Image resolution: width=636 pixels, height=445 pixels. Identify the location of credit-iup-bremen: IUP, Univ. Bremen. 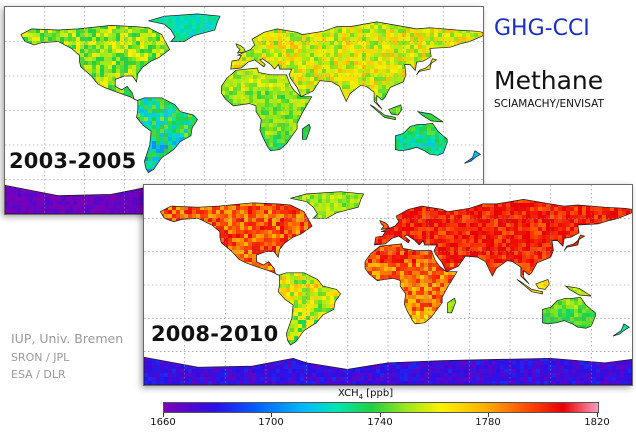
(67, 338).